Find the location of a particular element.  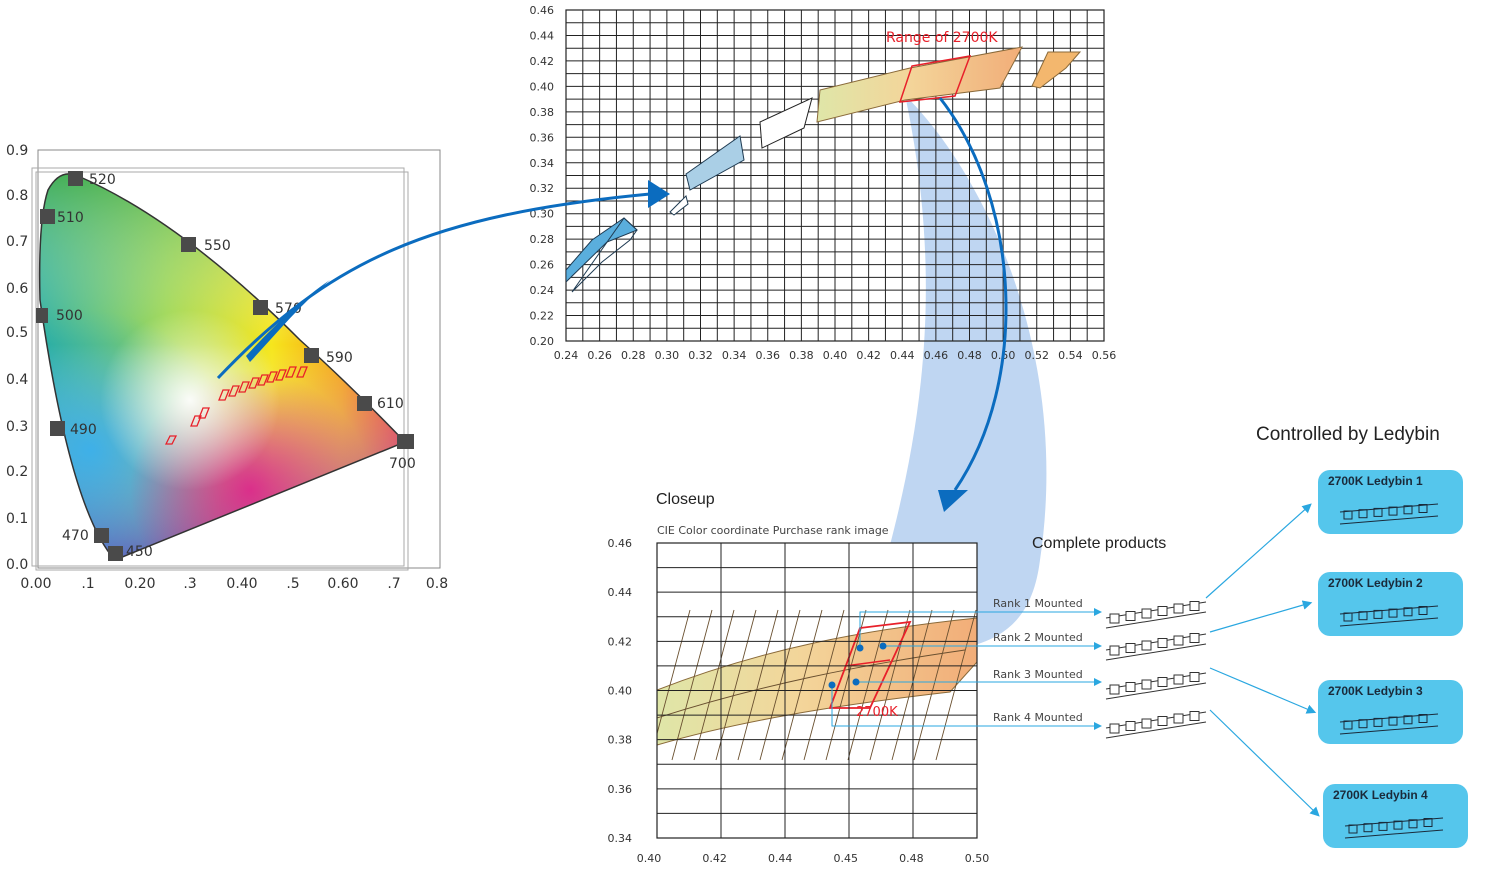

top-y-tick: 0.24 is located at coordinates (542, 290).